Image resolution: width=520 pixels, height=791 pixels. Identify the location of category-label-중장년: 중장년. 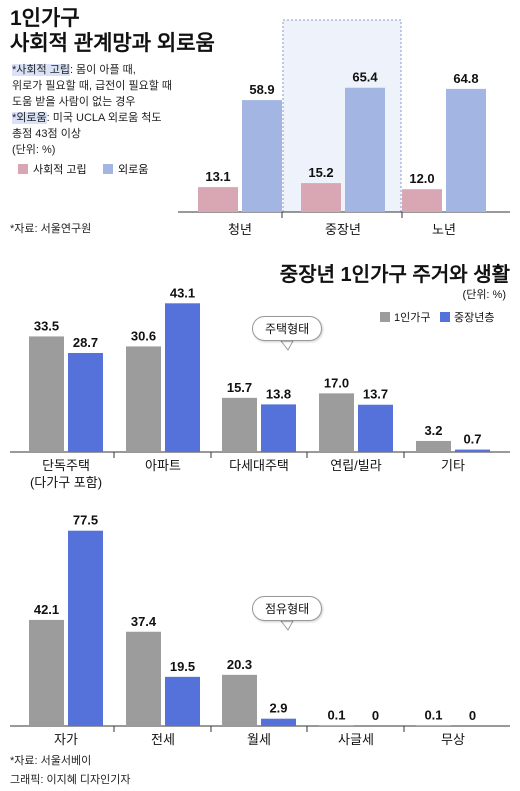
(343, 229).